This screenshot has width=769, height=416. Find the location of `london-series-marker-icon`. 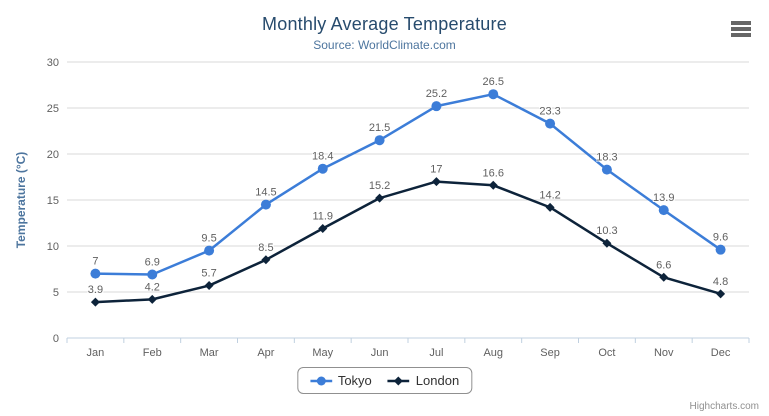

london-series-marker-icon is located at coordinates (398, 381).